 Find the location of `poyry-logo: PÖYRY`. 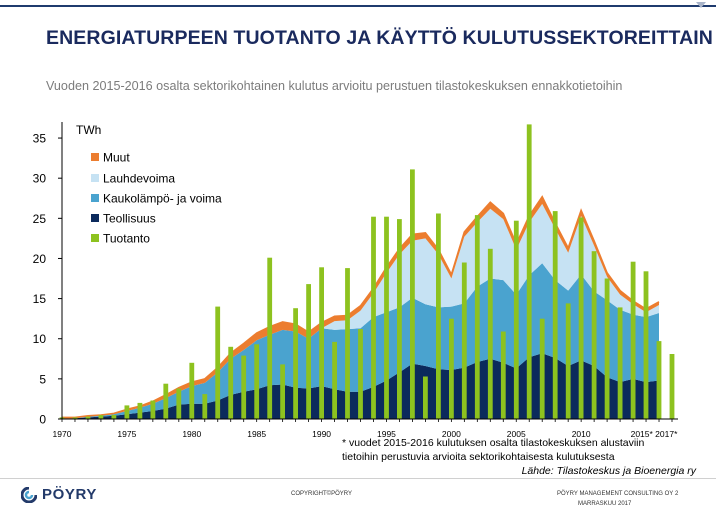

poyry-logo: PÖYRY is located at coordinates (59, 494).